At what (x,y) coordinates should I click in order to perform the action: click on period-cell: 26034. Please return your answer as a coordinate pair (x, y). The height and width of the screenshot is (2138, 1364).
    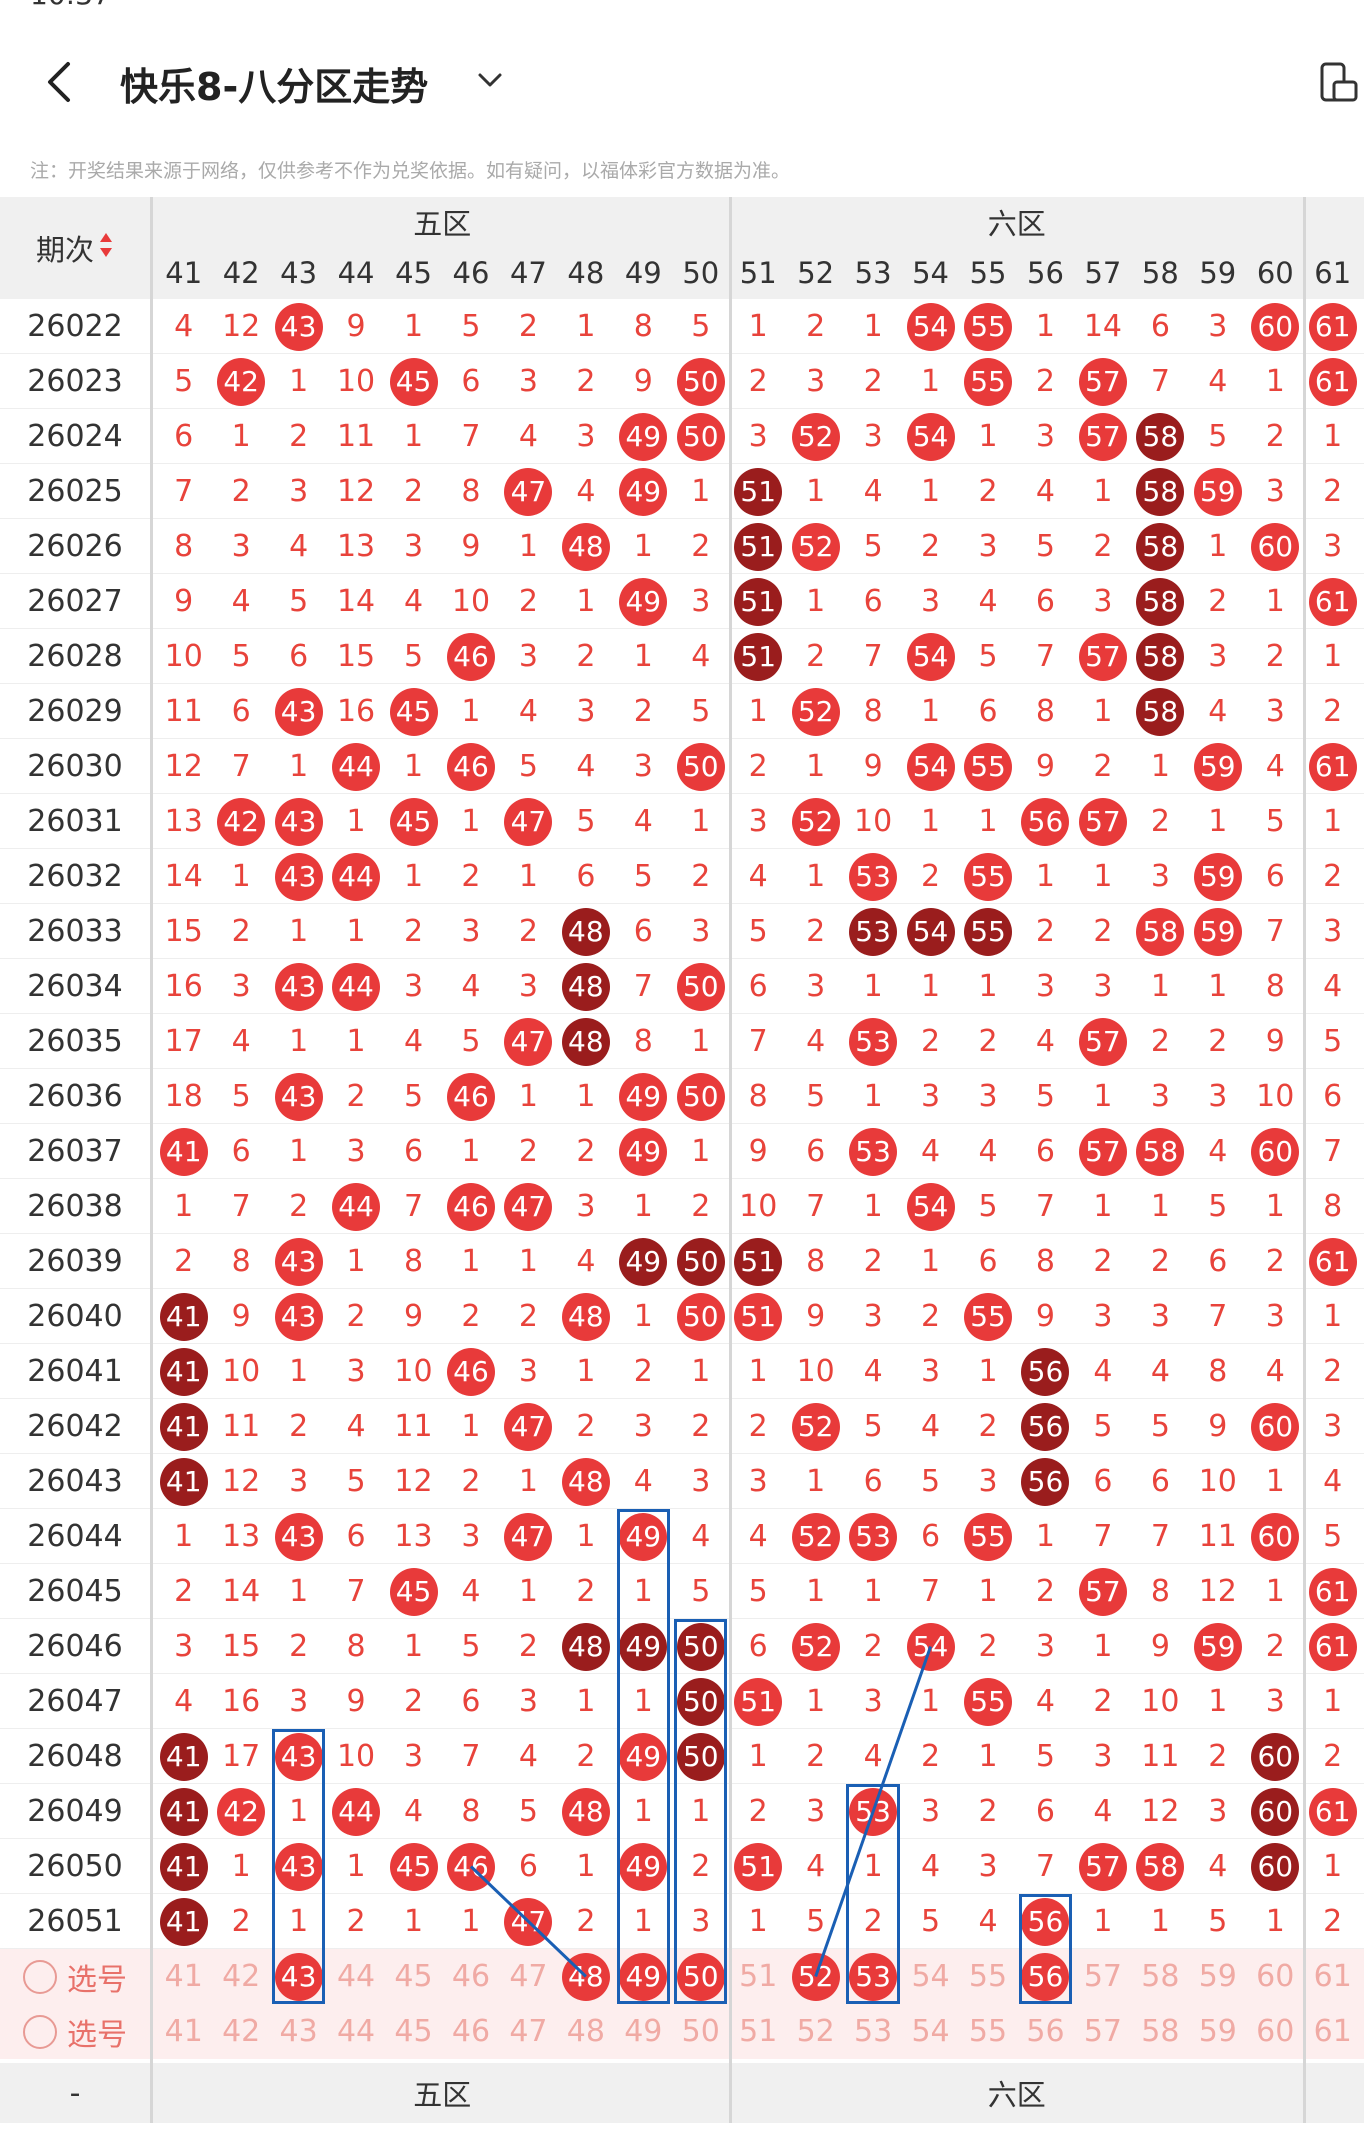
    Looking at the image, I should click on (75, 986).